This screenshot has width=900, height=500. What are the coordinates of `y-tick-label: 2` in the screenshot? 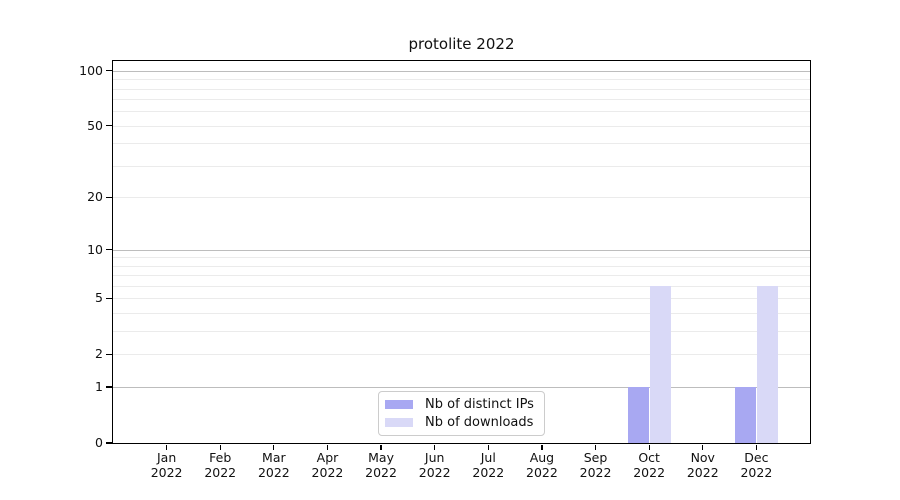 It's located at (99, 354).